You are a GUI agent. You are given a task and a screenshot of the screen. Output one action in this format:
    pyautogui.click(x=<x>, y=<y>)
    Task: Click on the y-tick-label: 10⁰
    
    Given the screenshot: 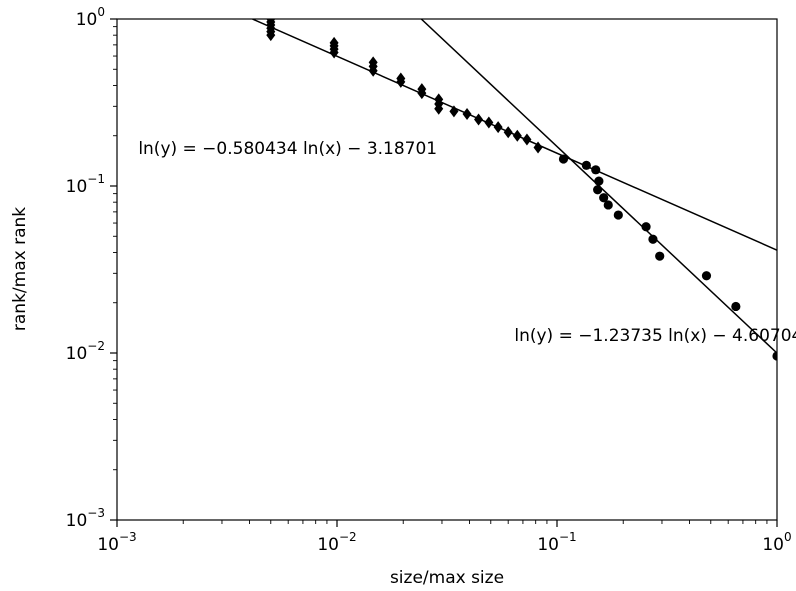 What is the action you would take?
    pyautogui.click(x=90, y=17)
    